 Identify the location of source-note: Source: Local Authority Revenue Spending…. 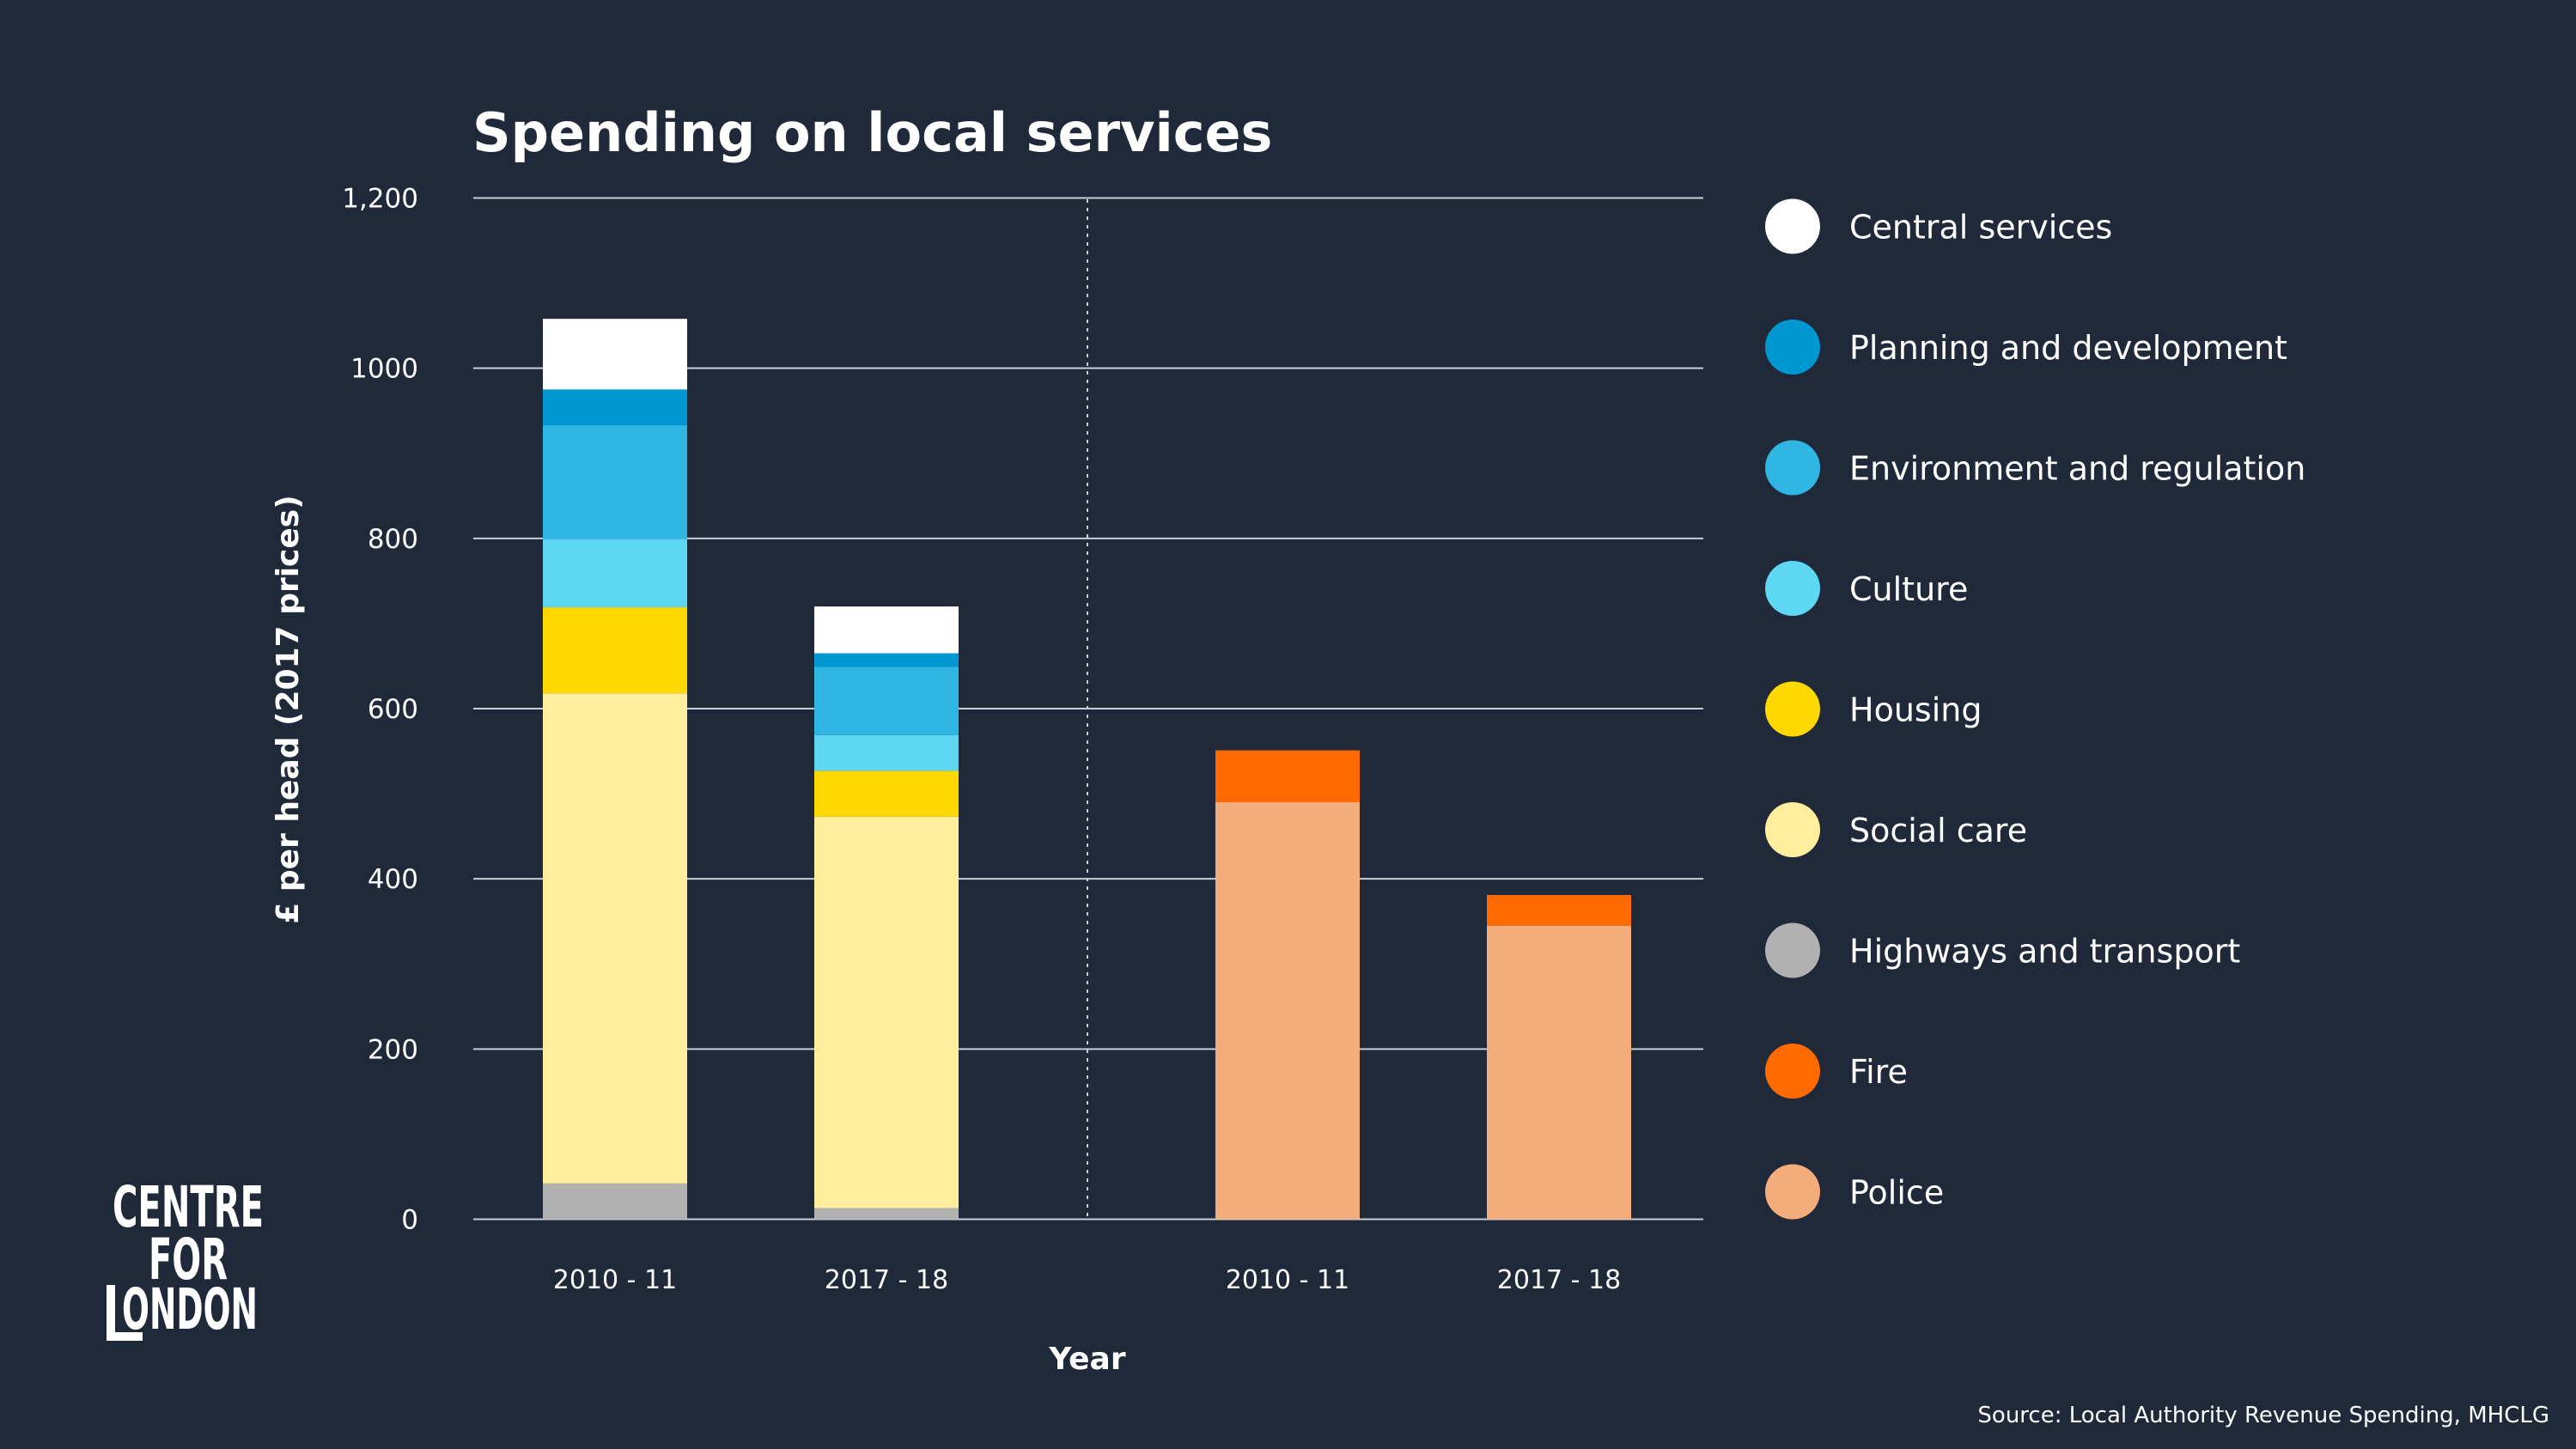
(2263, 1415).